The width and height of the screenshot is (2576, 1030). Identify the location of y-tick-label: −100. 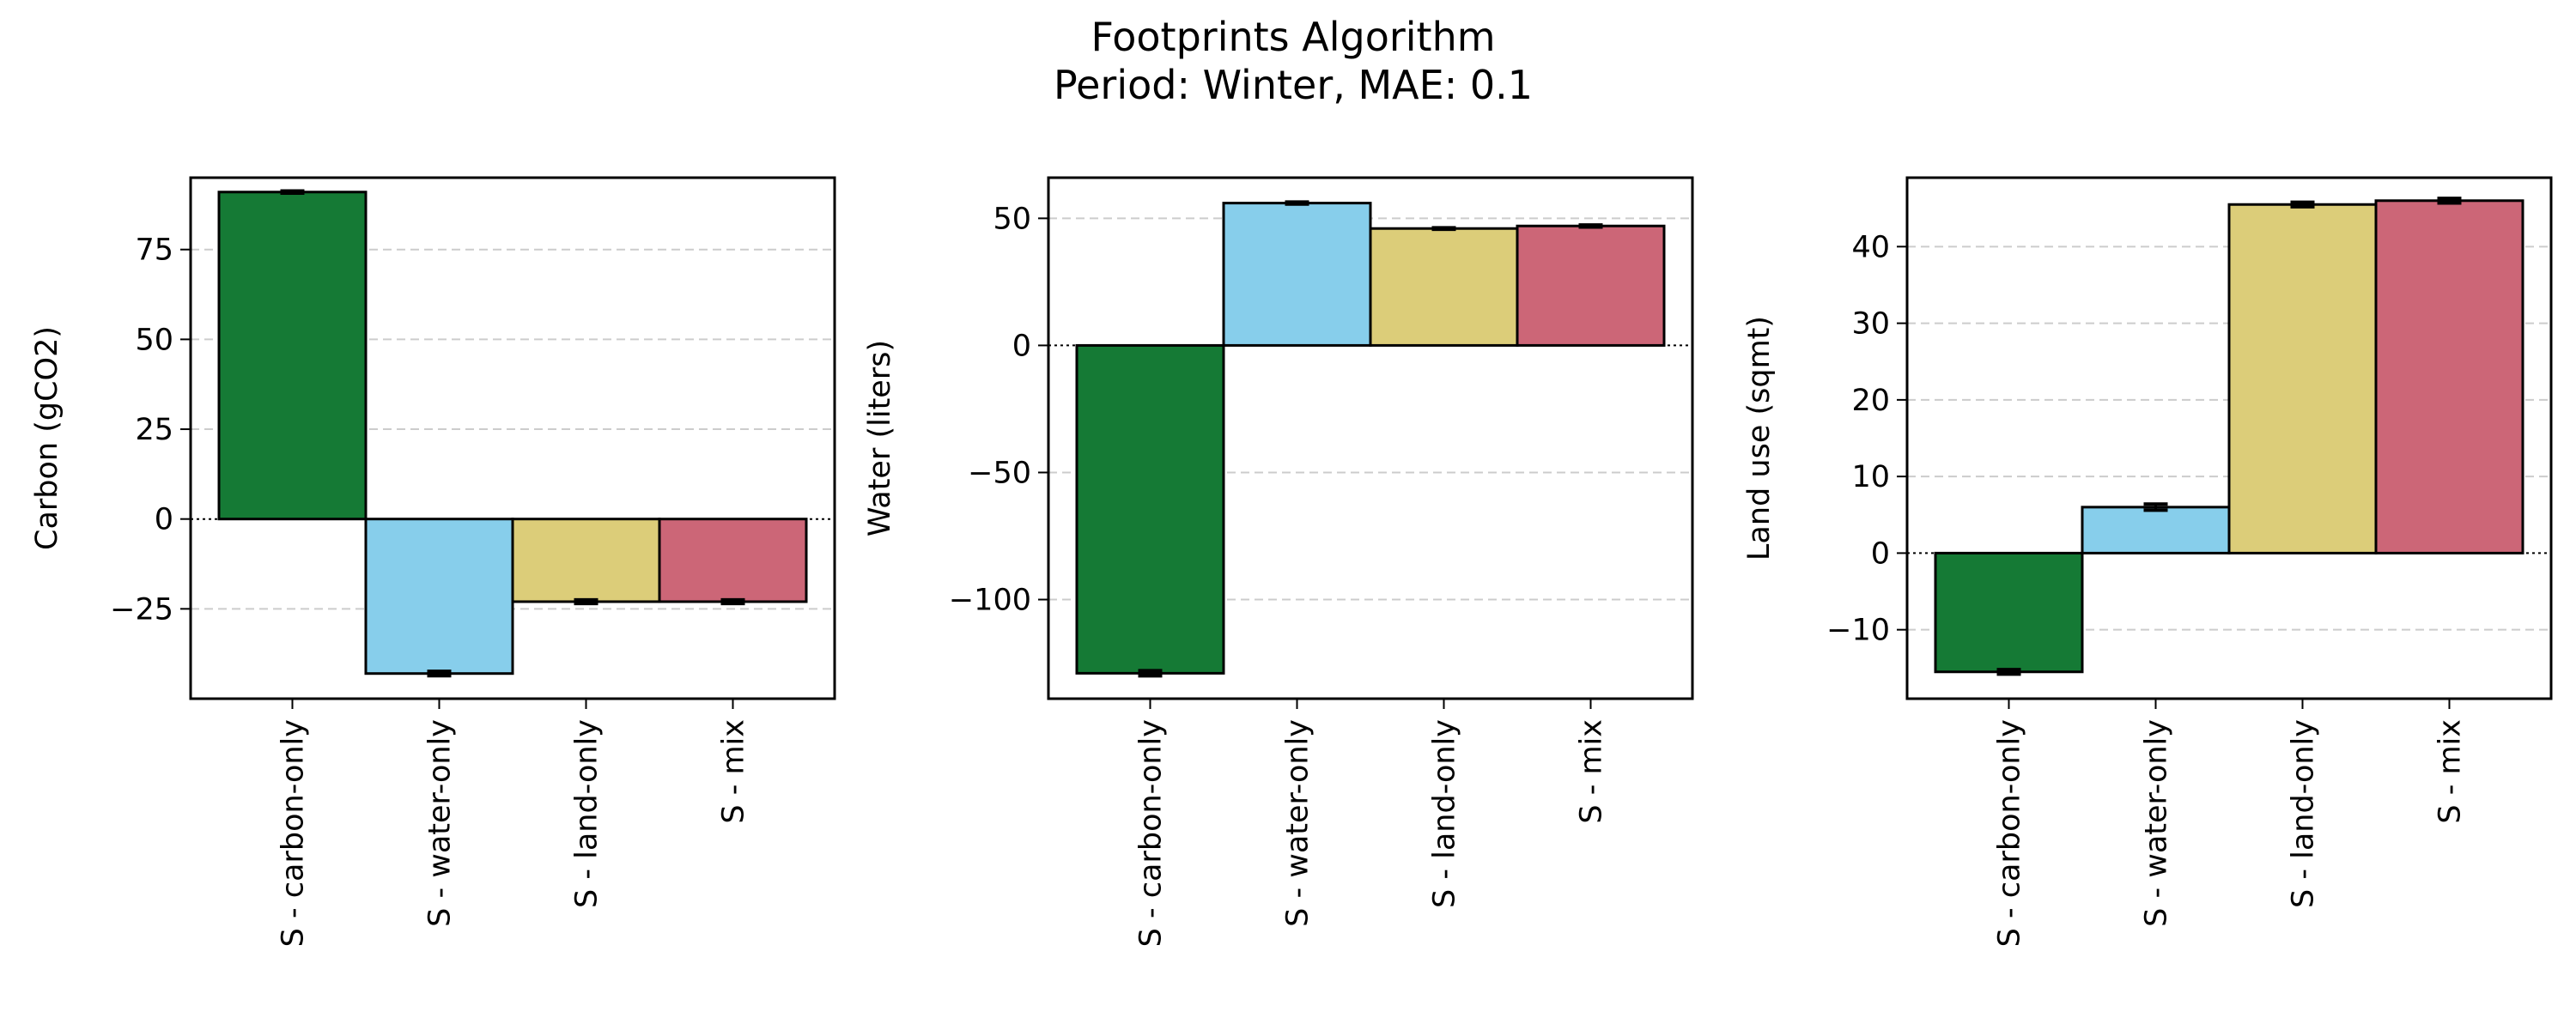
(990, 601).